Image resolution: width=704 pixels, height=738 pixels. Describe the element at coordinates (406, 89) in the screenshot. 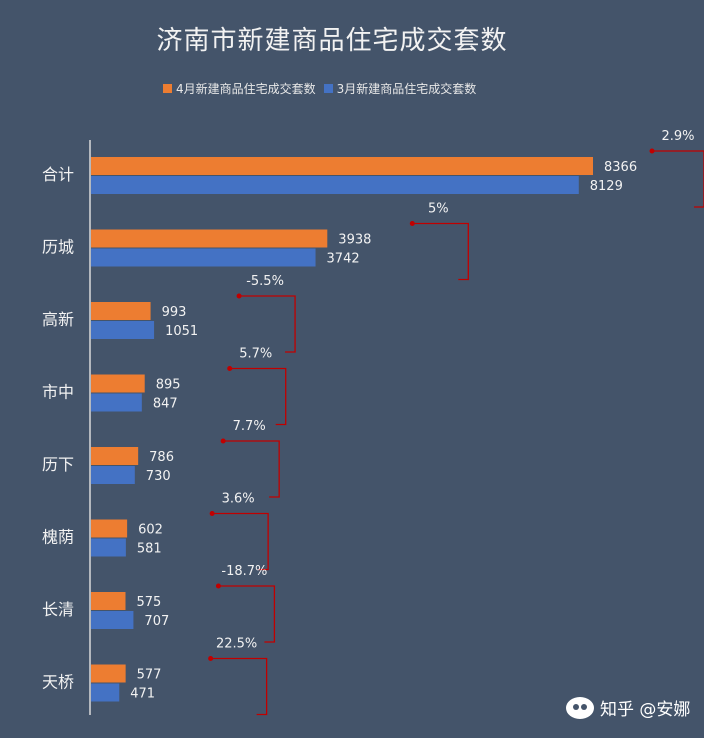

I see `legend-label-march: 3月新建商品住宅成交套数` at that location.